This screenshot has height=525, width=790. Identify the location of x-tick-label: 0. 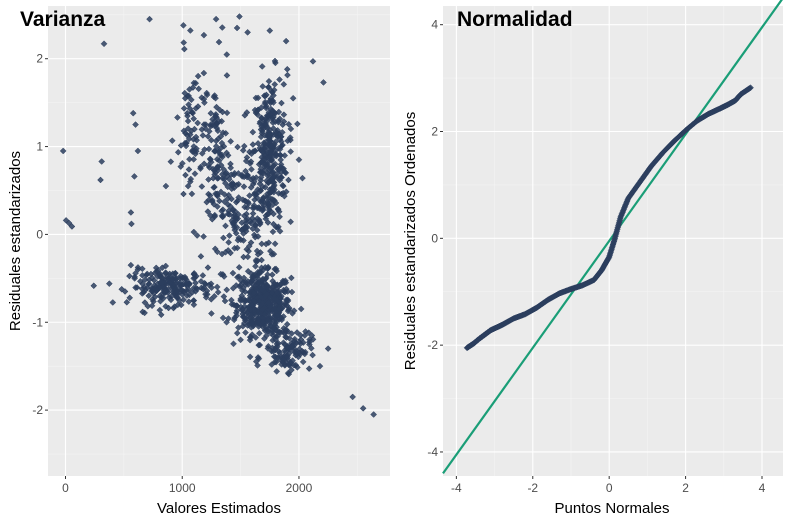
(609, 488).